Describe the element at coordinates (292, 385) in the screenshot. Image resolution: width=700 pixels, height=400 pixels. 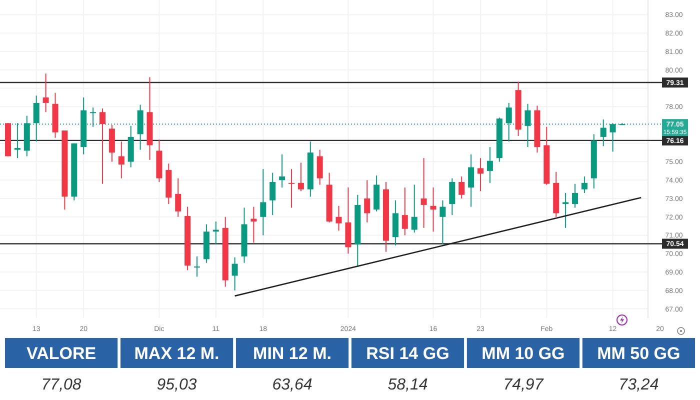
I see `text: 63,64` at that location.